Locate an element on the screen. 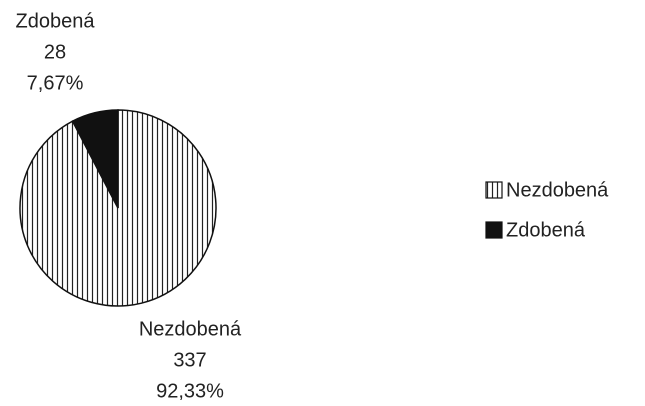 This screenshot has width=645, height=406. slice-value: 337 is located at coordinates (189, 360).